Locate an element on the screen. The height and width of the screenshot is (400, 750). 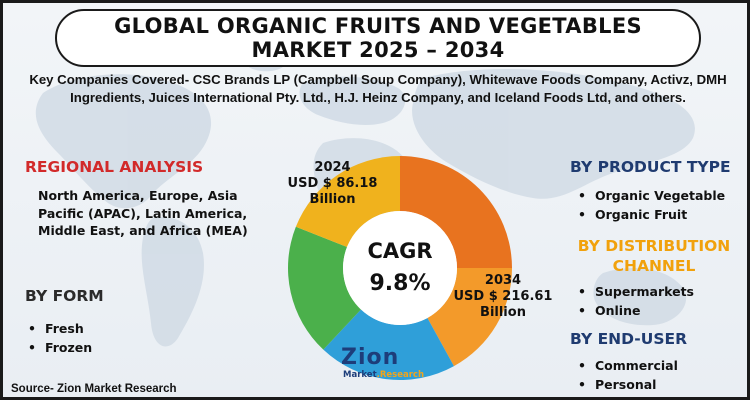
list-item-label: Online is located at coordinates (618, 310).